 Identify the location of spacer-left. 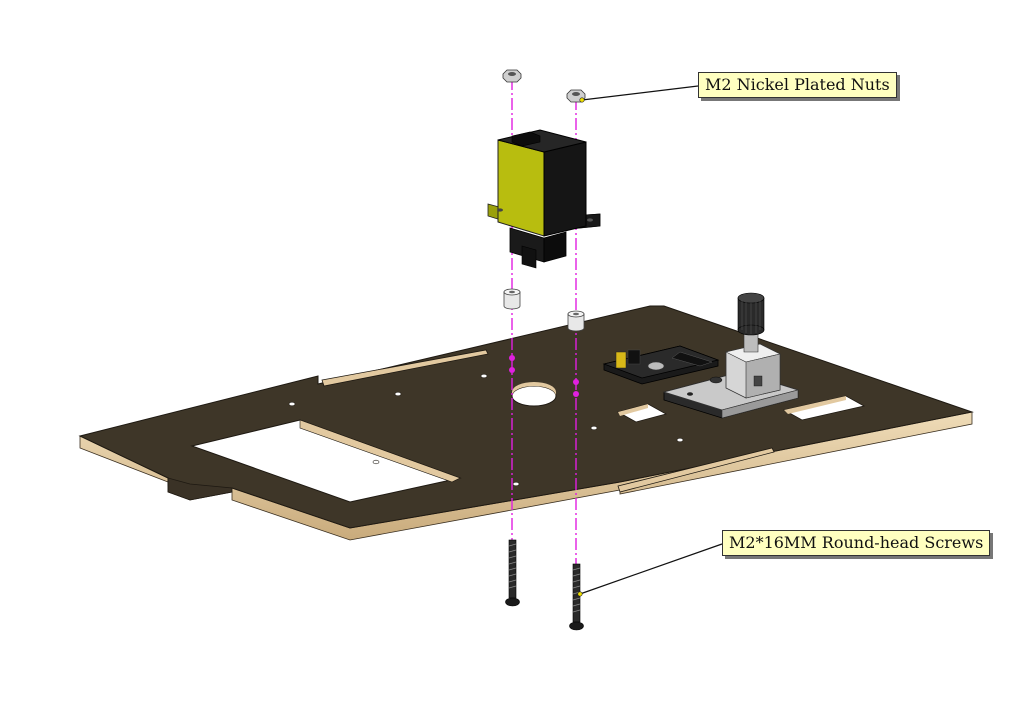
(512, 299).